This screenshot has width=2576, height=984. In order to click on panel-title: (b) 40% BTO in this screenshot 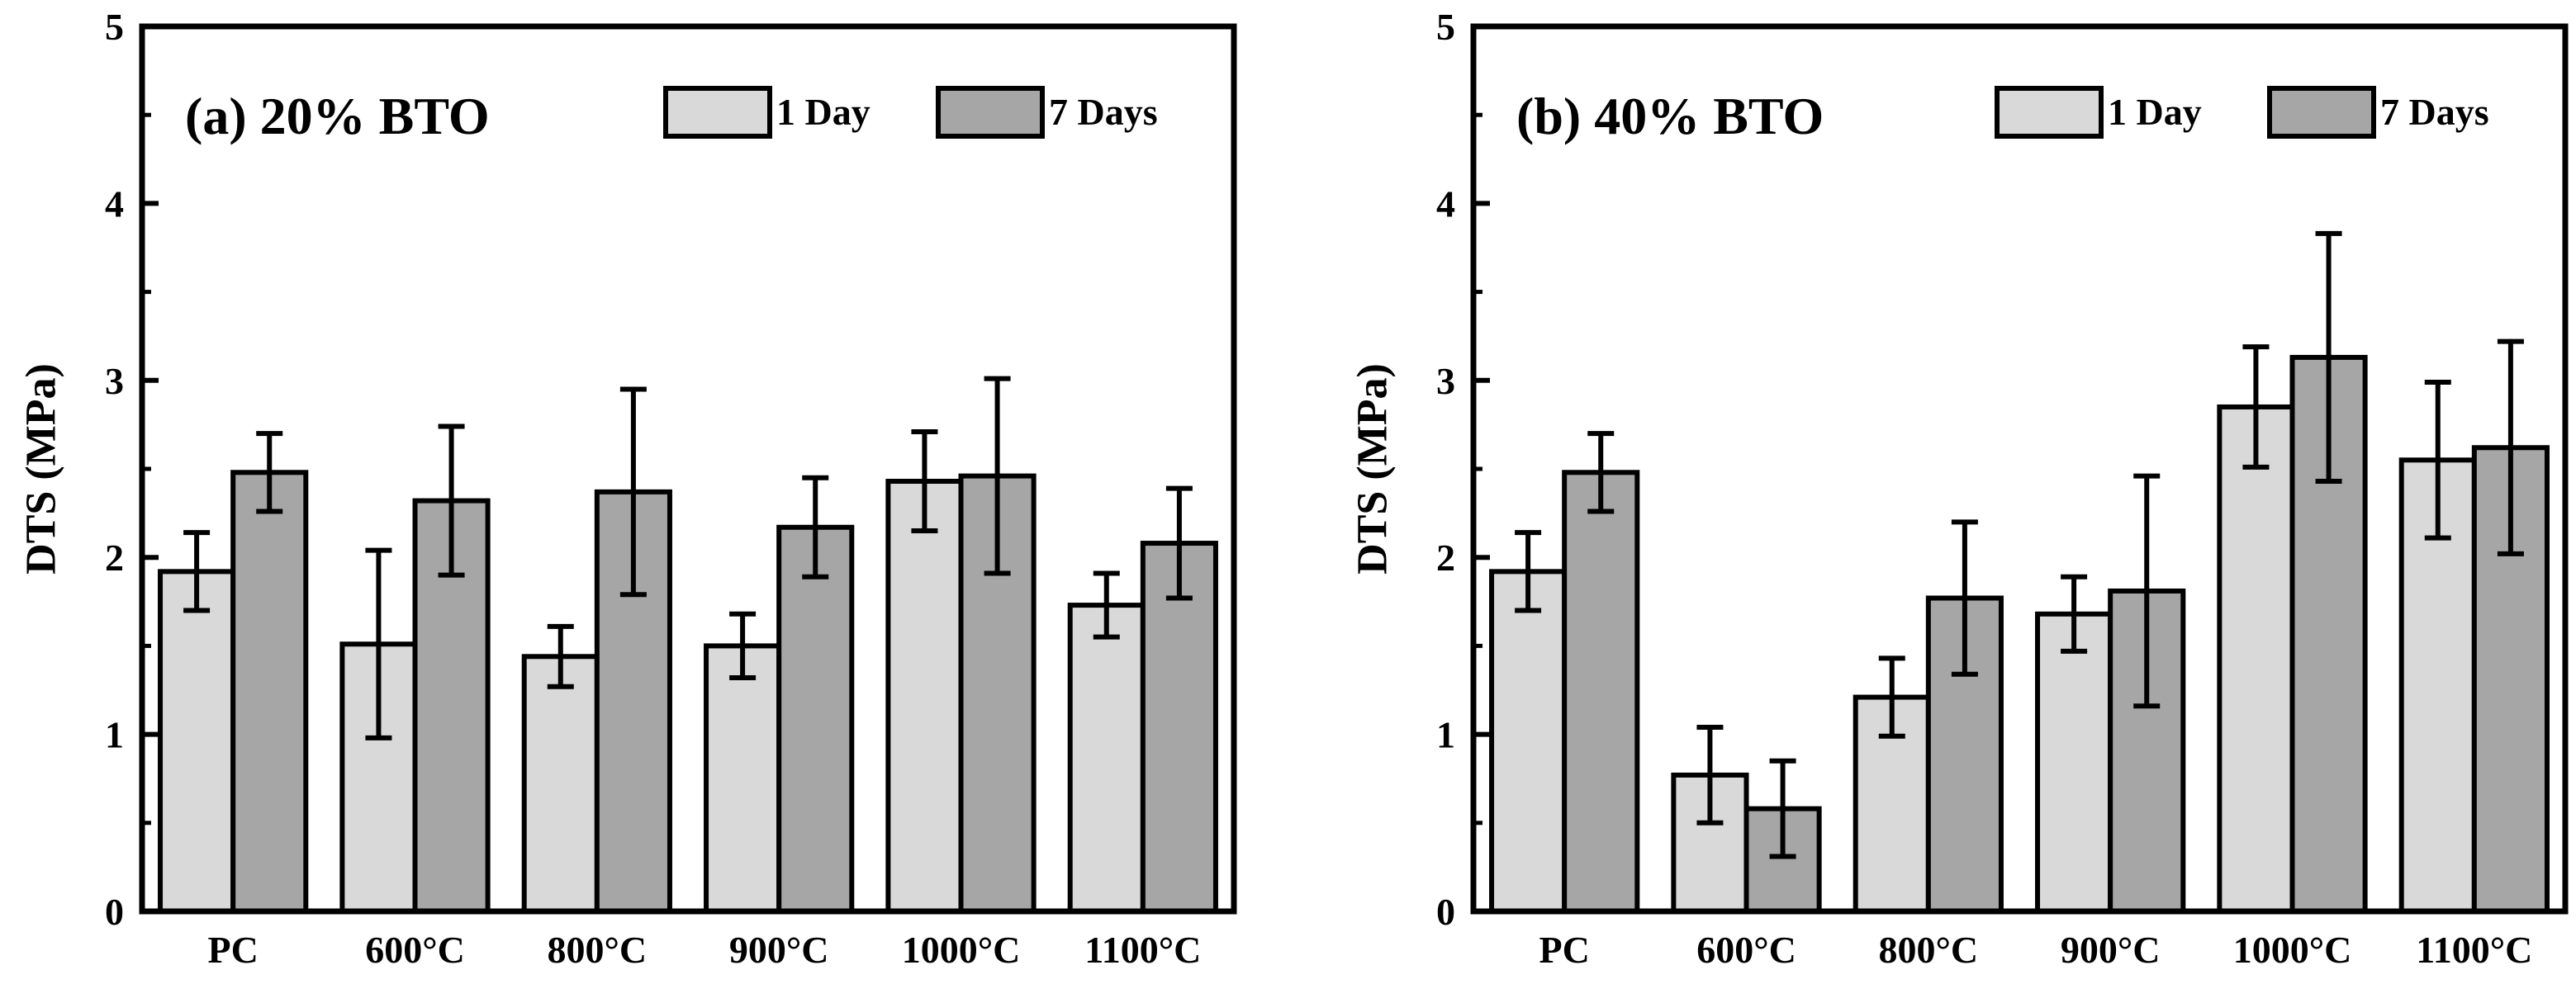, I will do `click(1670, 116)`.